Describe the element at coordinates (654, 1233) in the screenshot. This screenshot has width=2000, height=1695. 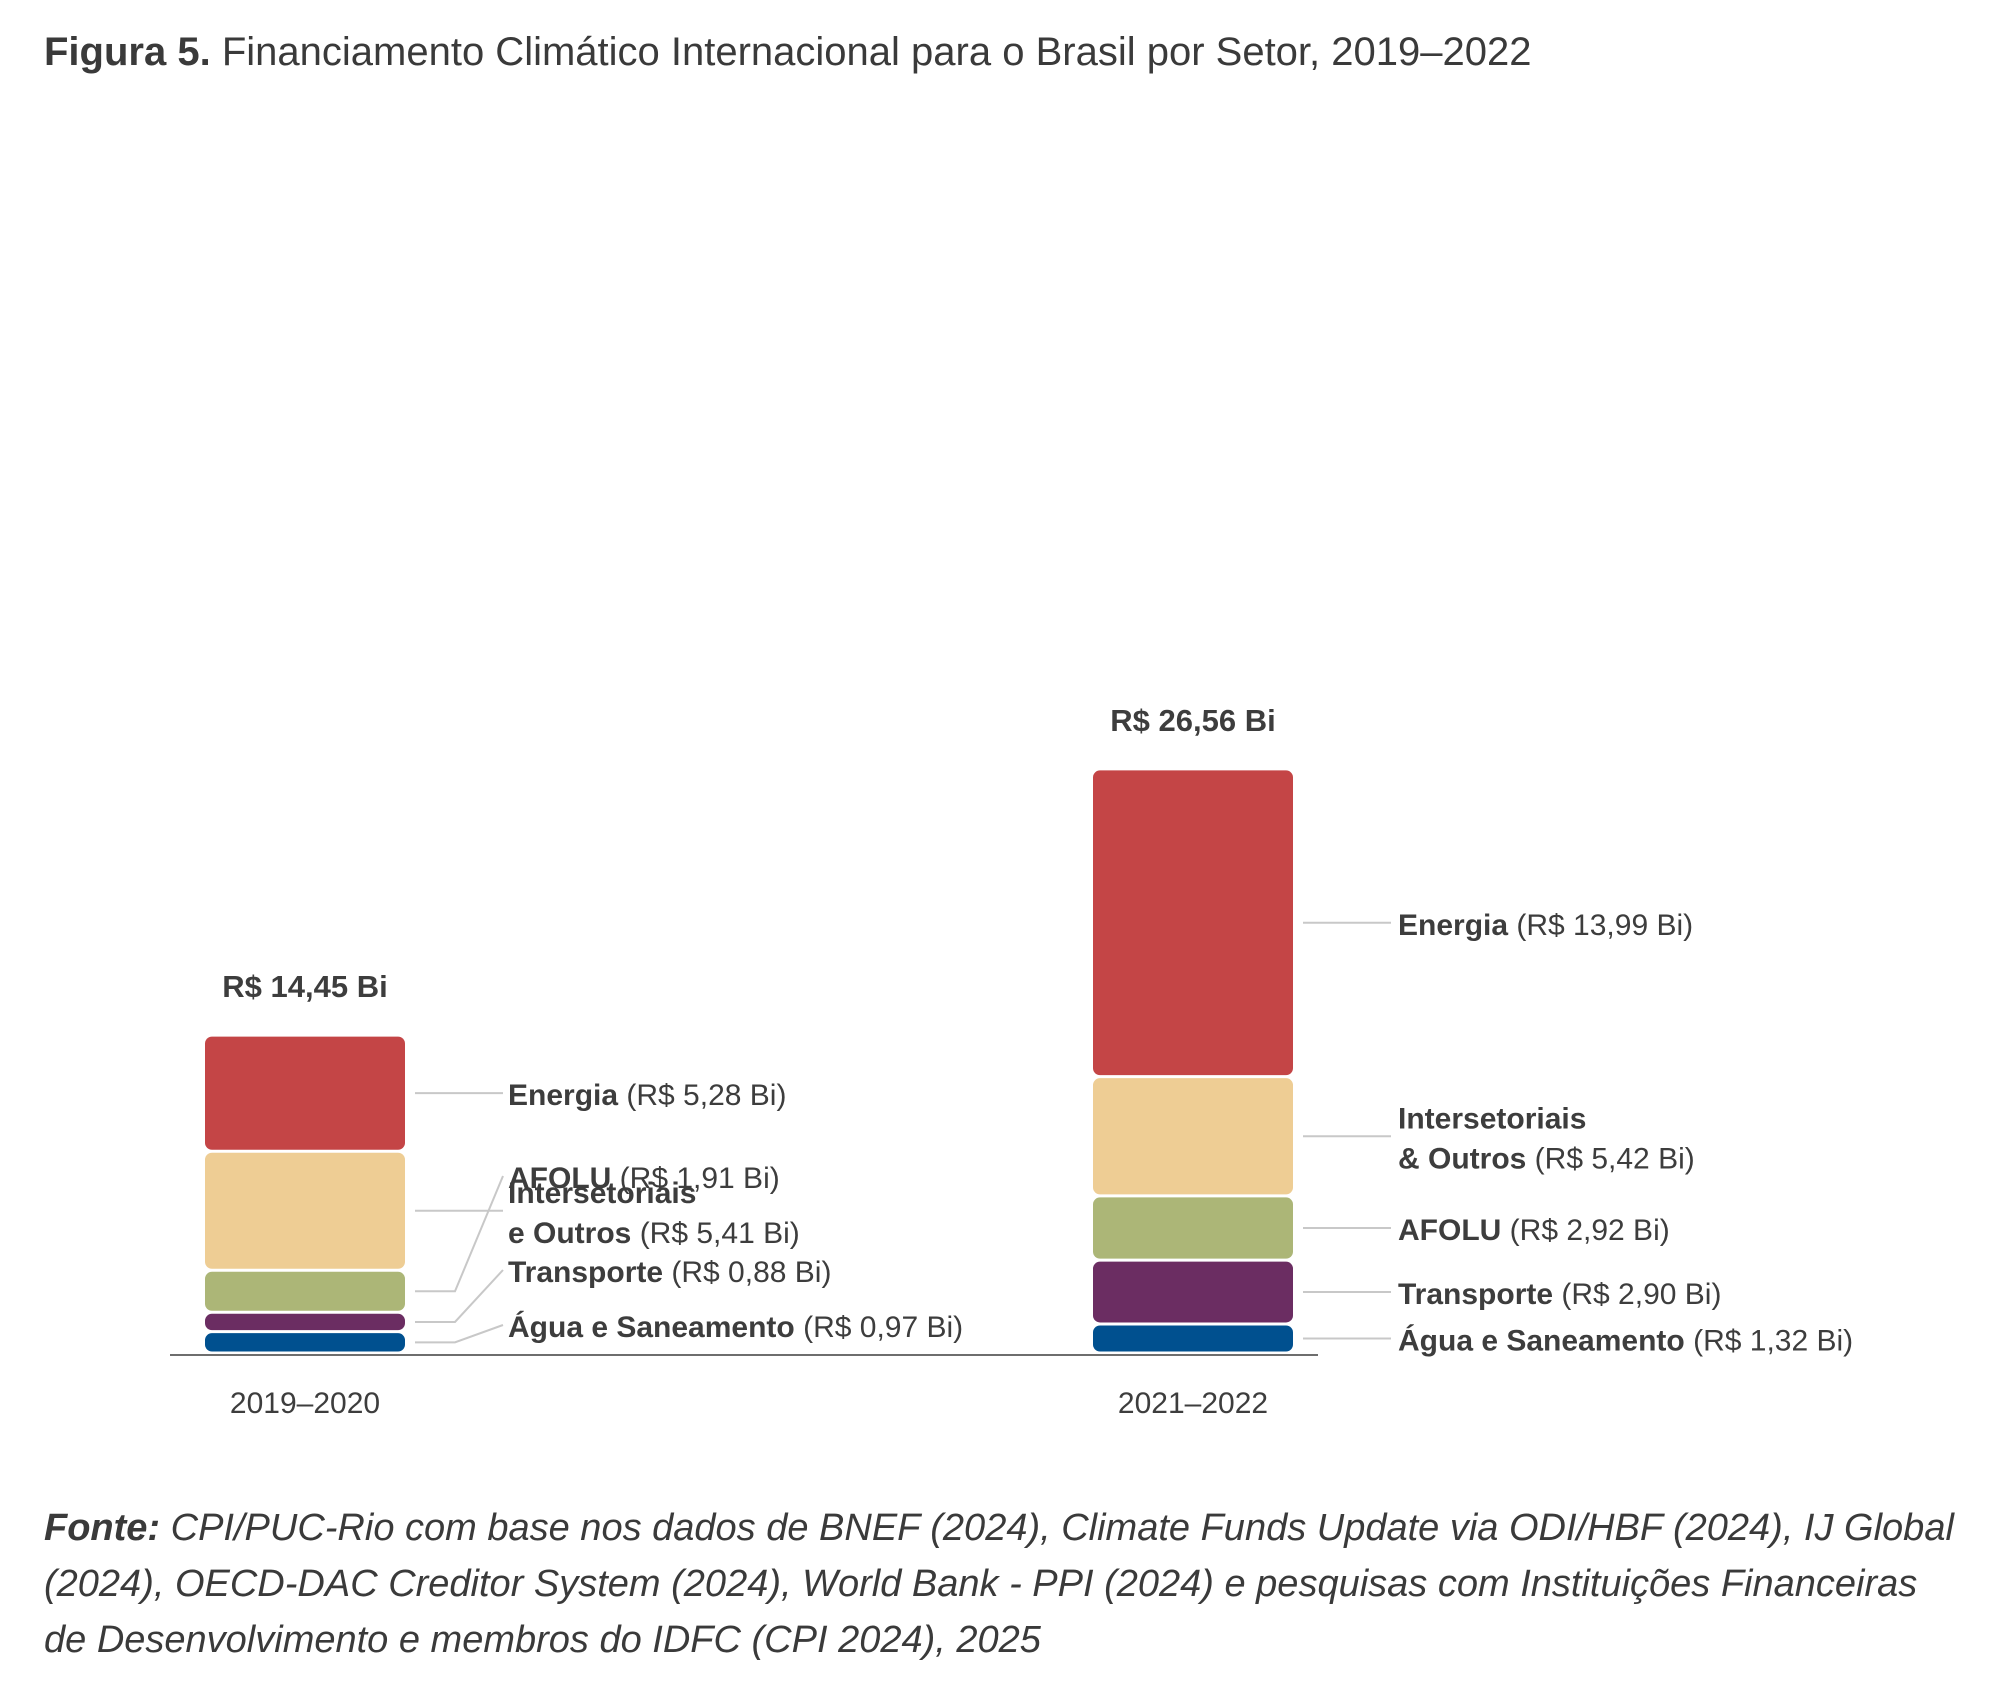
I see `segment-label-intersetoriais-e-outros-0: e Outros (R$ 5,41 Bi)` at that location.